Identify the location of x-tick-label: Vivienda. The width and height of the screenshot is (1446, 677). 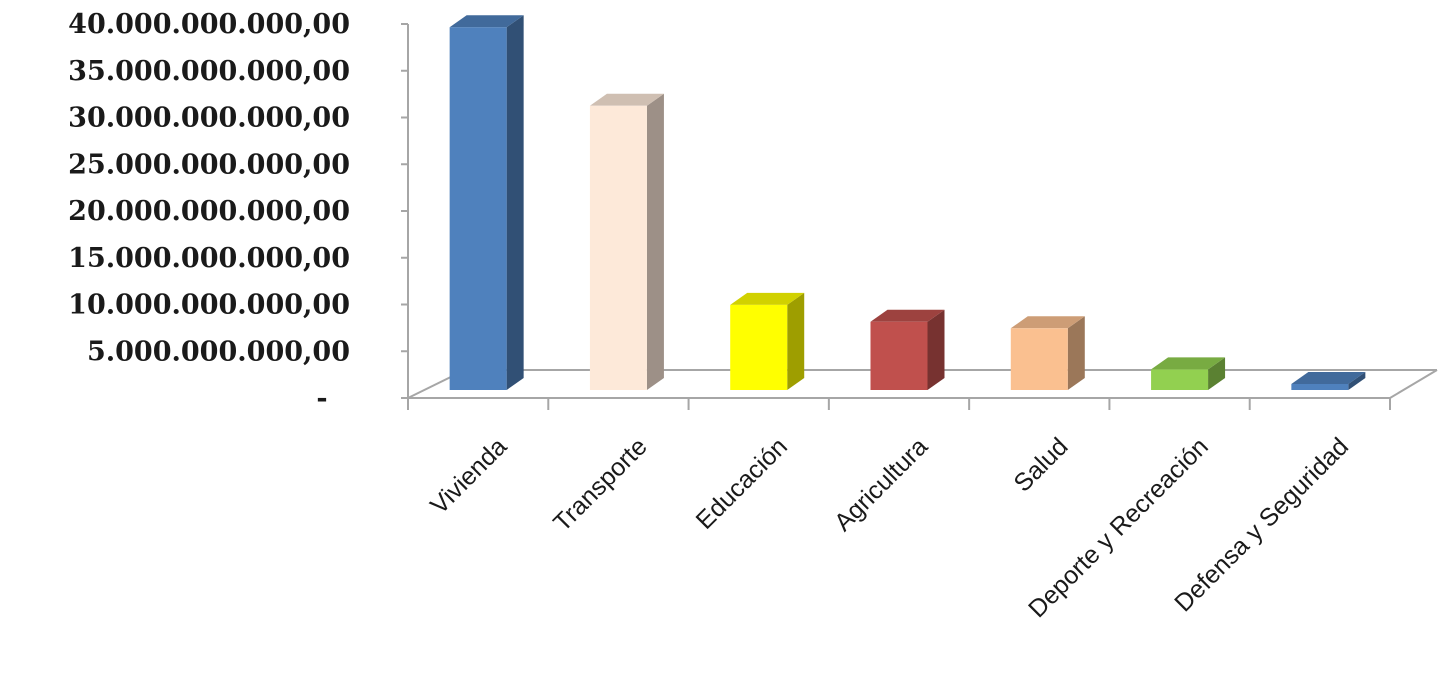
(468, 475).